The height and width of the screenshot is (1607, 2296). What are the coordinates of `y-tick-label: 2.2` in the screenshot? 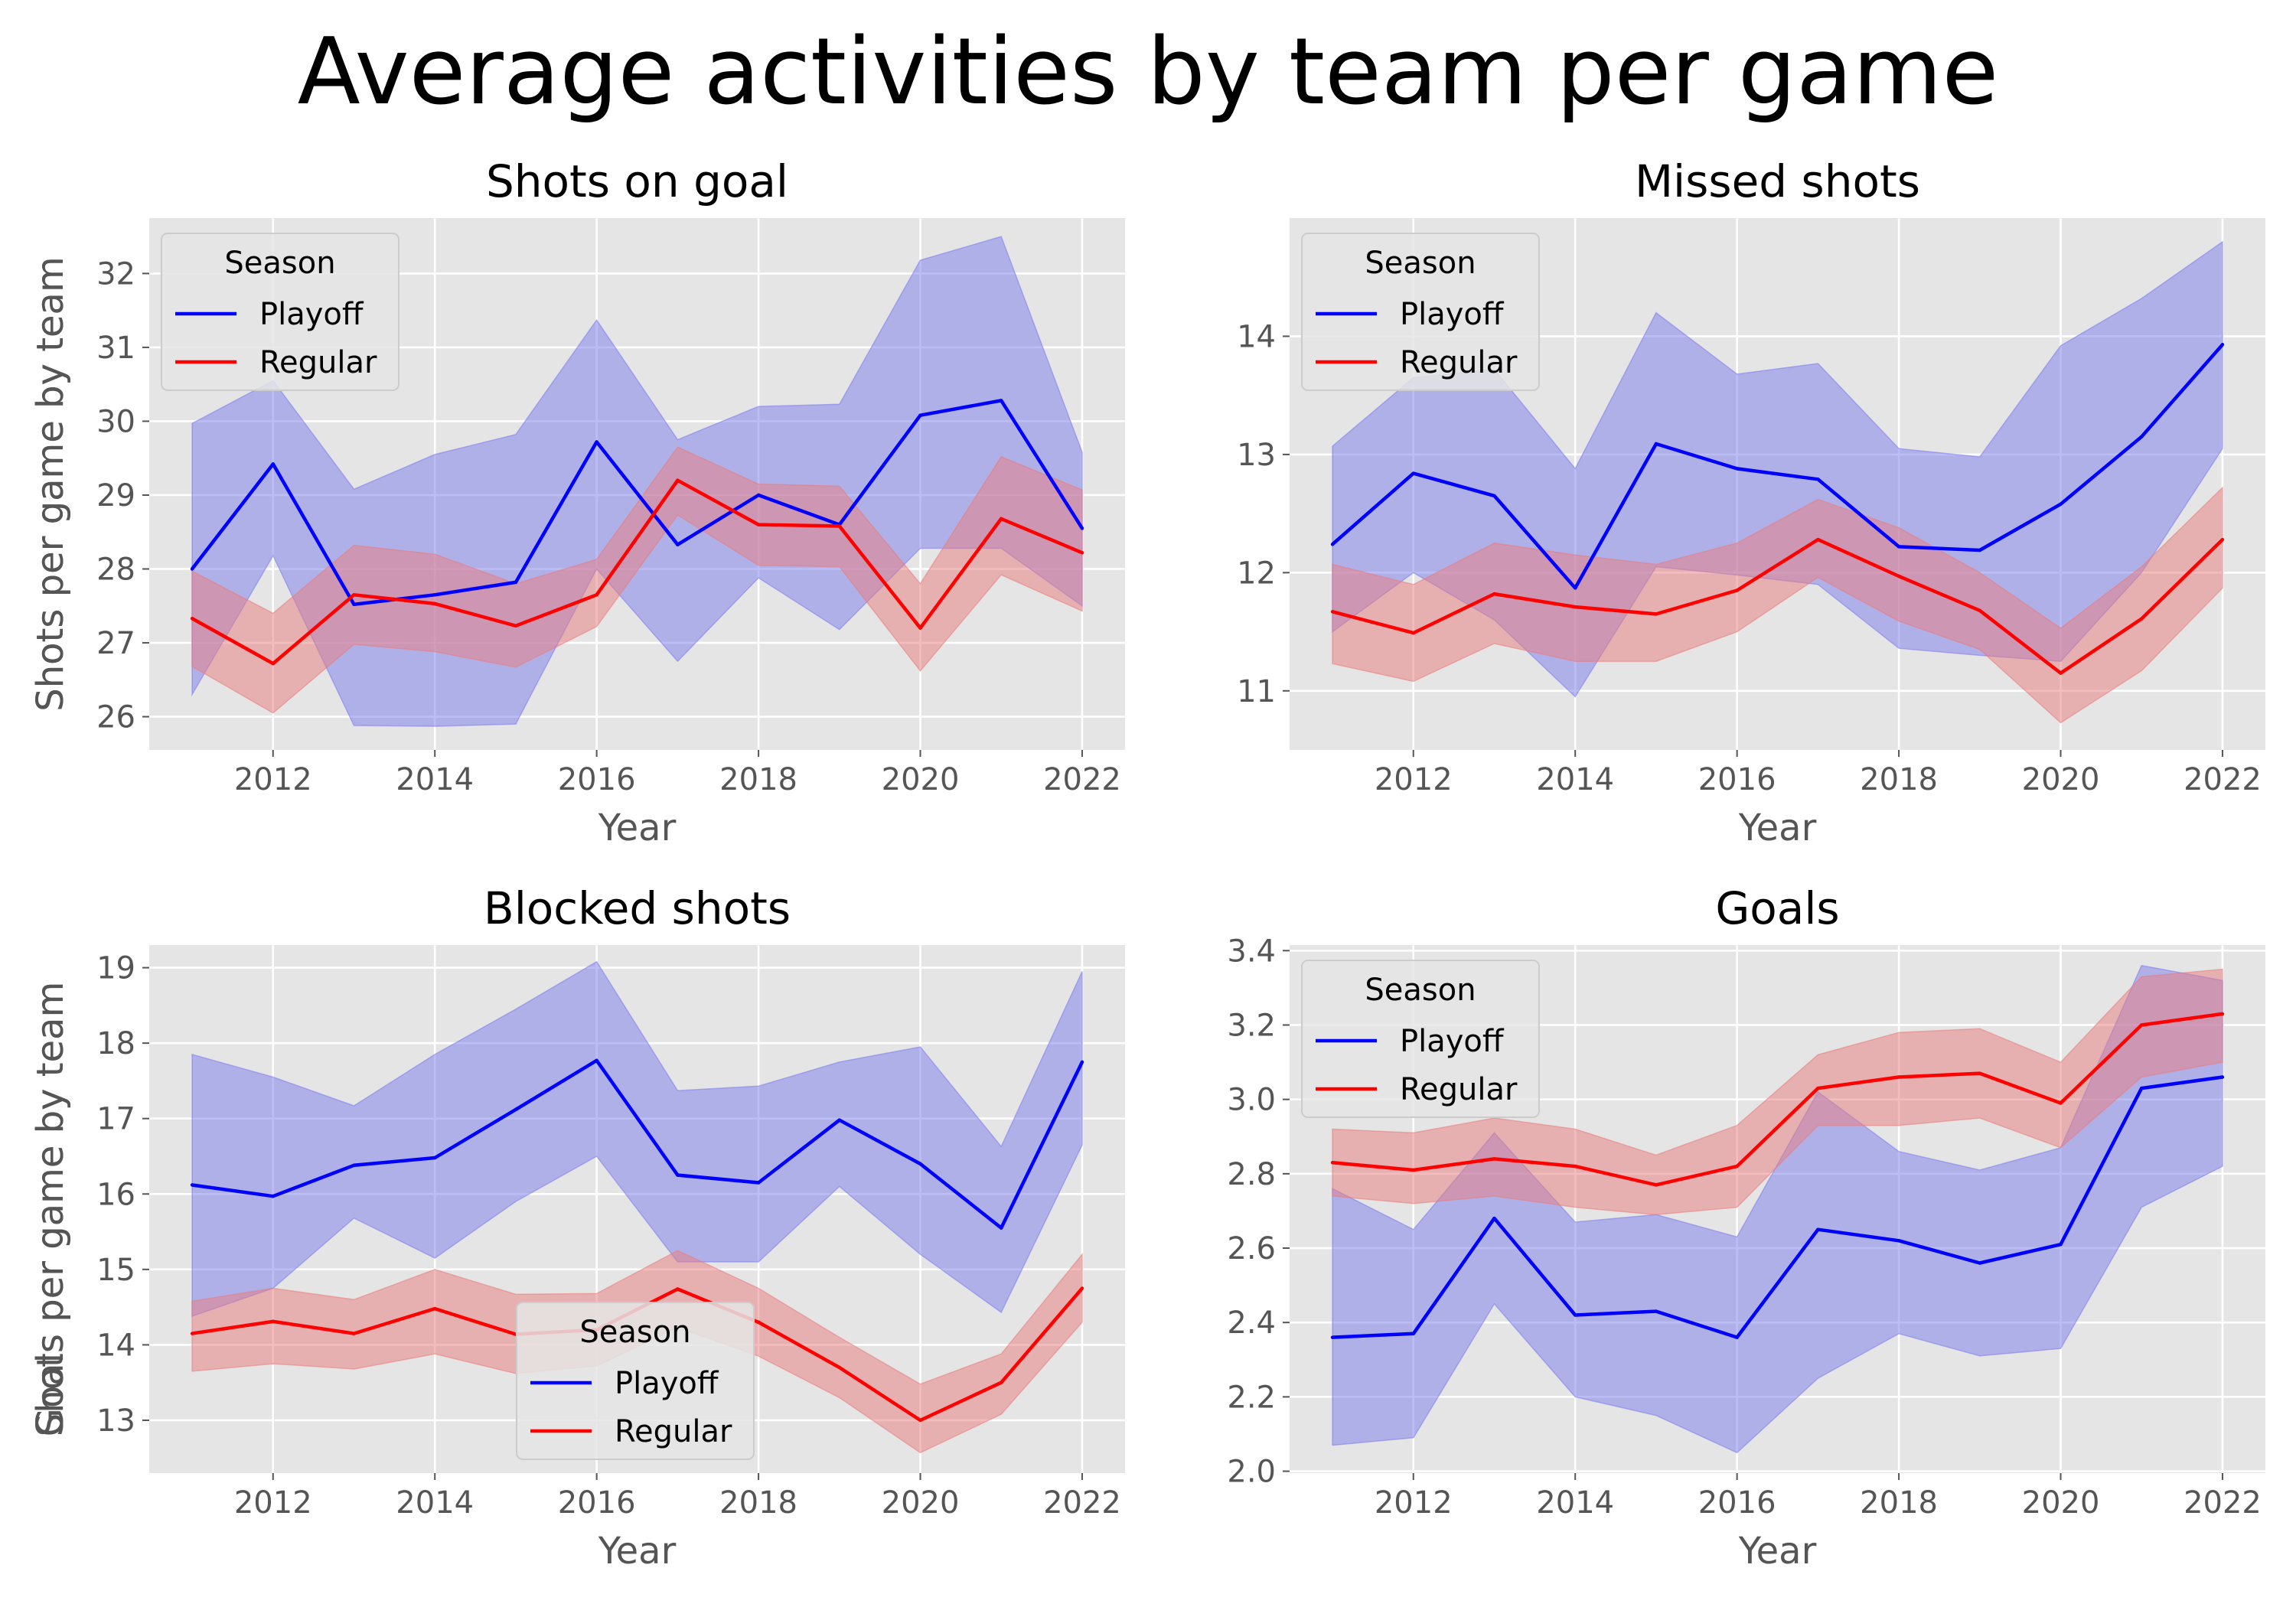 It's located at (1251, 1397).